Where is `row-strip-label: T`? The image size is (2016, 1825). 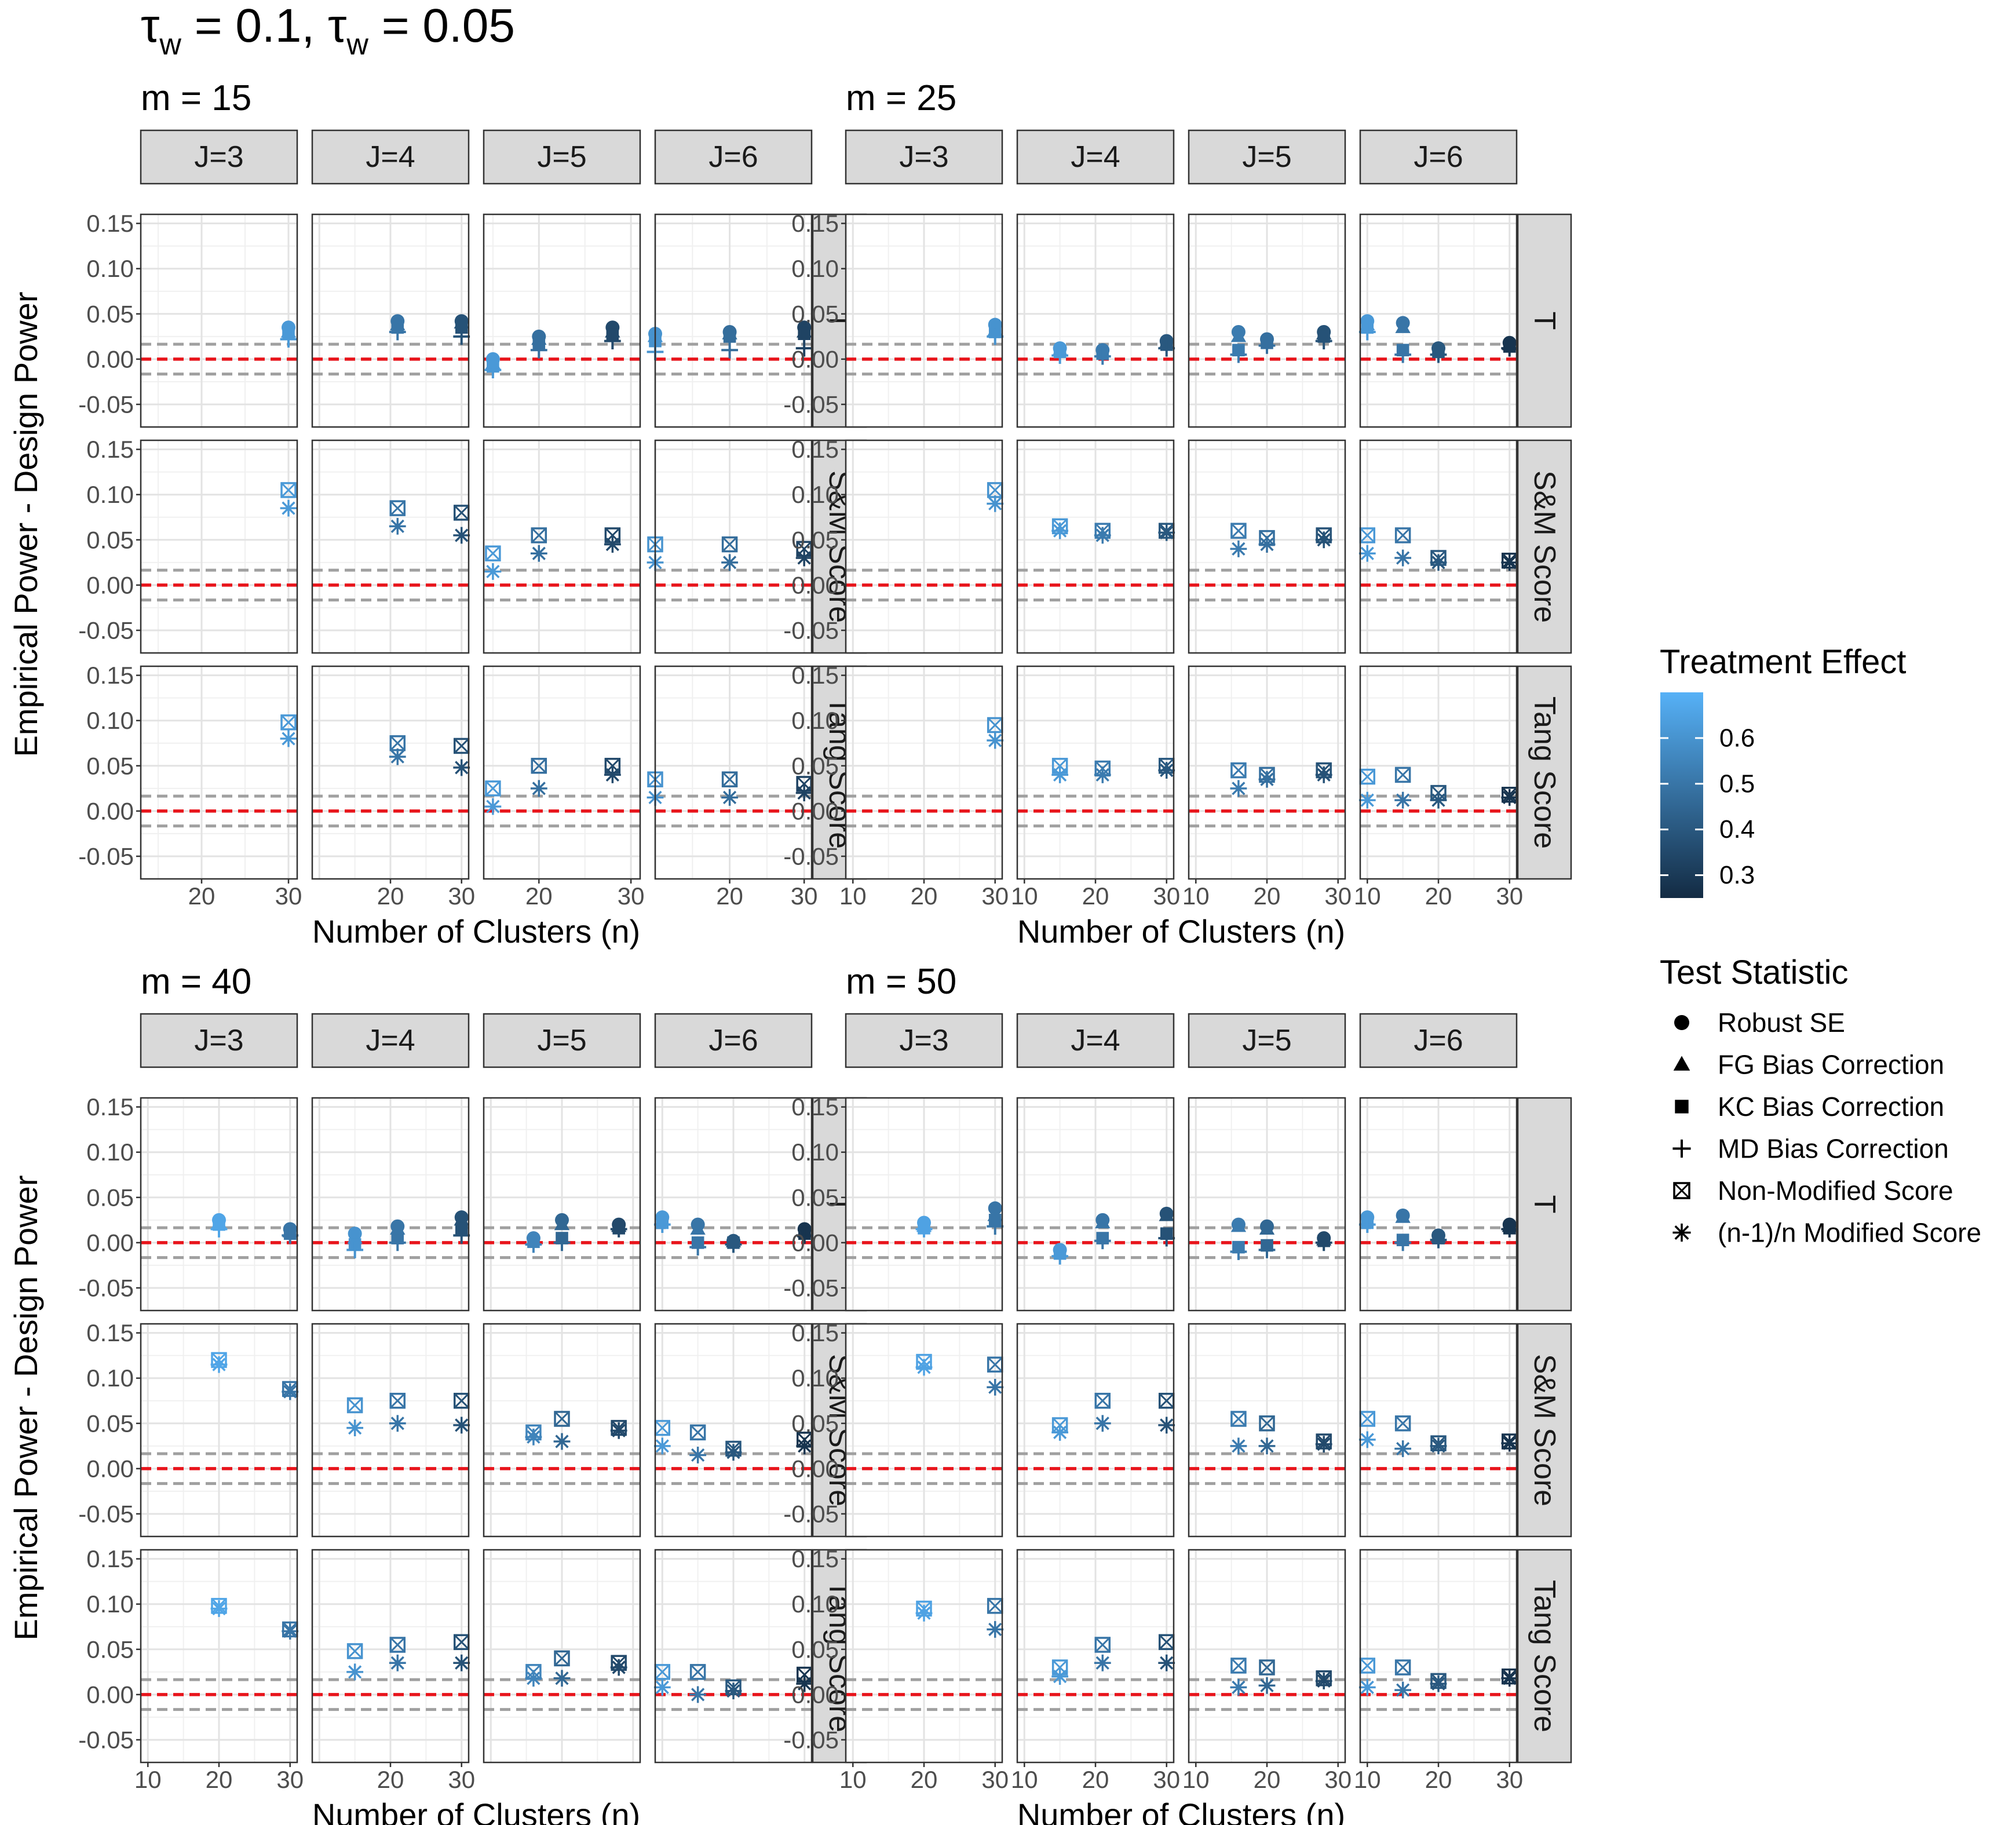 row-strip-label: T is located at coordinates (1545, 1204).